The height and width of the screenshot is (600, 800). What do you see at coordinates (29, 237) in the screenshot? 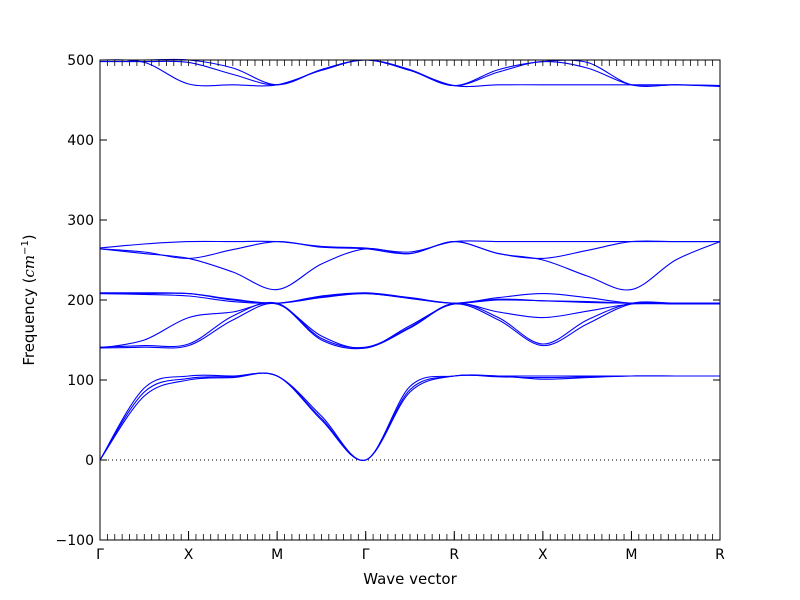
I see `y-axis-label-suffix: )` at bounding box center [29, 237].